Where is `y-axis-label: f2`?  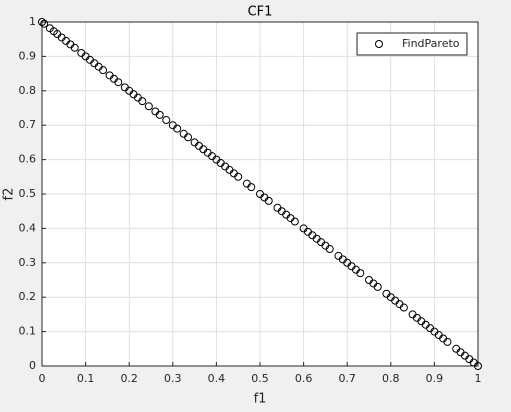 y-axis-label: f2 is located at coordinates (9, 194).